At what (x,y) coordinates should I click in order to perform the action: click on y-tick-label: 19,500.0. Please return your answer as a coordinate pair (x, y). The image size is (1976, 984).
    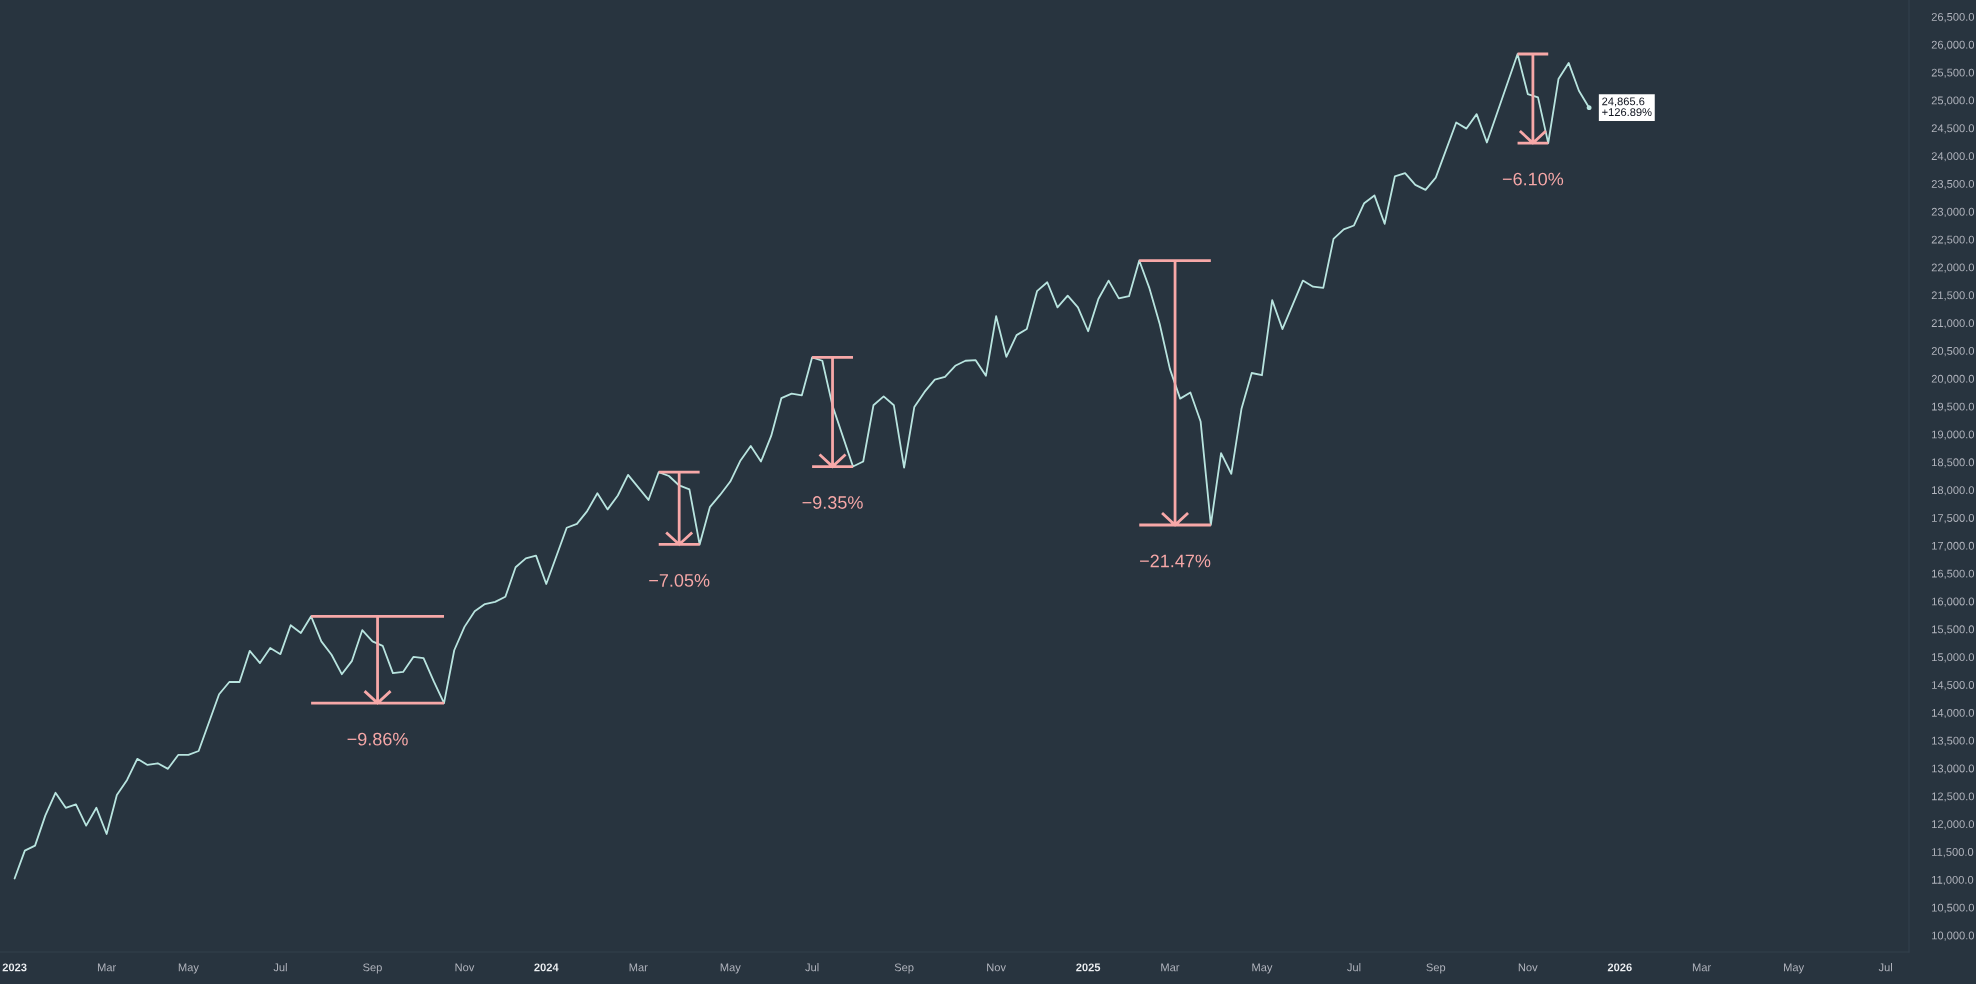
    Looking at the image, I should click on (1953, 407).